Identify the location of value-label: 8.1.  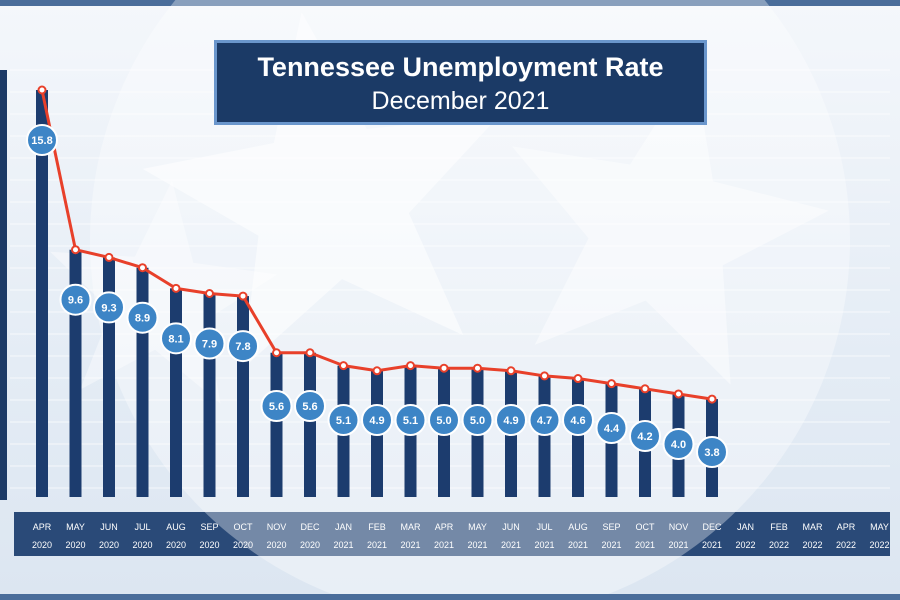
(175, 339).